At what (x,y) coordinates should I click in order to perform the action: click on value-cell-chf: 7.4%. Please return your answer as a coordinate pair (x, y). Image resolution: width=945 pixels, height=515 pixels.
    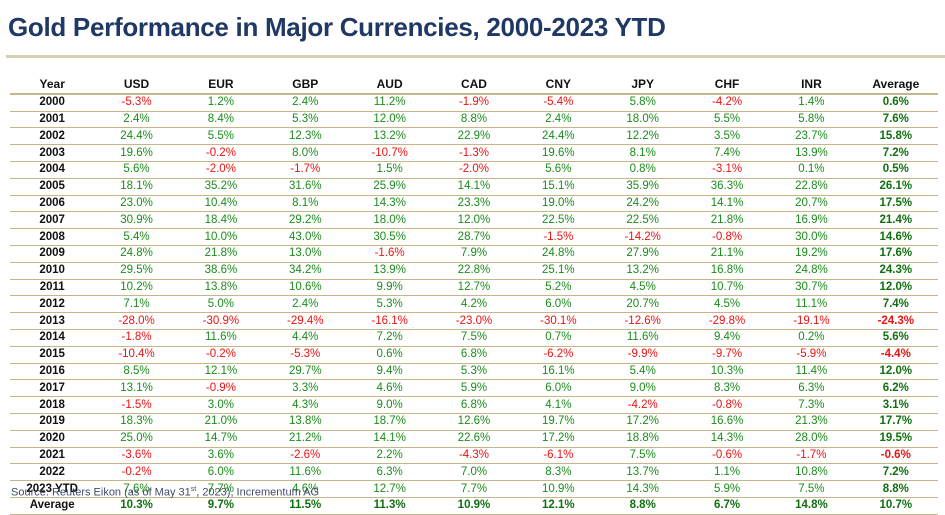
    Looking at the image, I should click on (727, 153).